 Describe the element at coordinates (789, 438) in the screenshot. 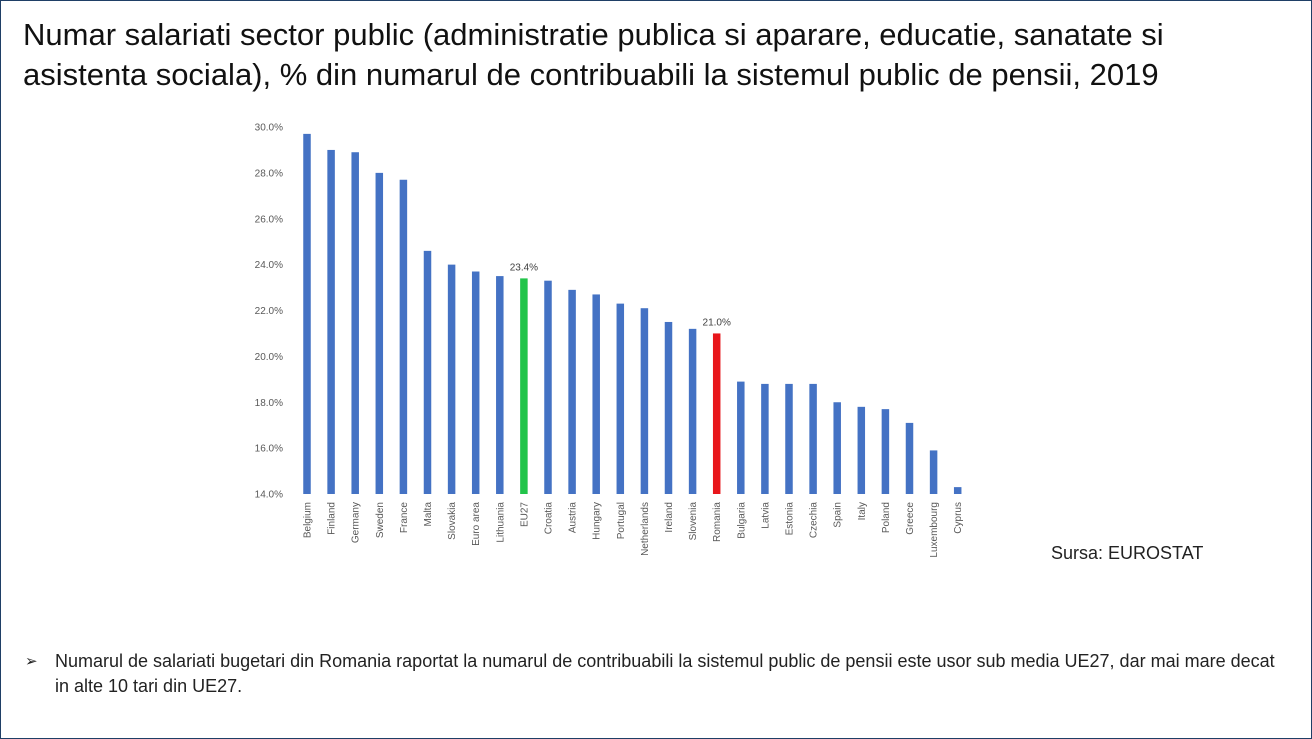

I see `bar-estonia` at that location.